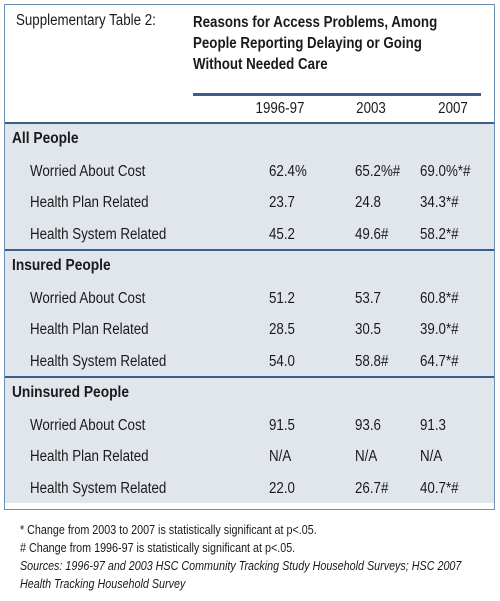  Describe the element at coordinates (337, 94) in the screenshot. I see `title-underline` at that location.